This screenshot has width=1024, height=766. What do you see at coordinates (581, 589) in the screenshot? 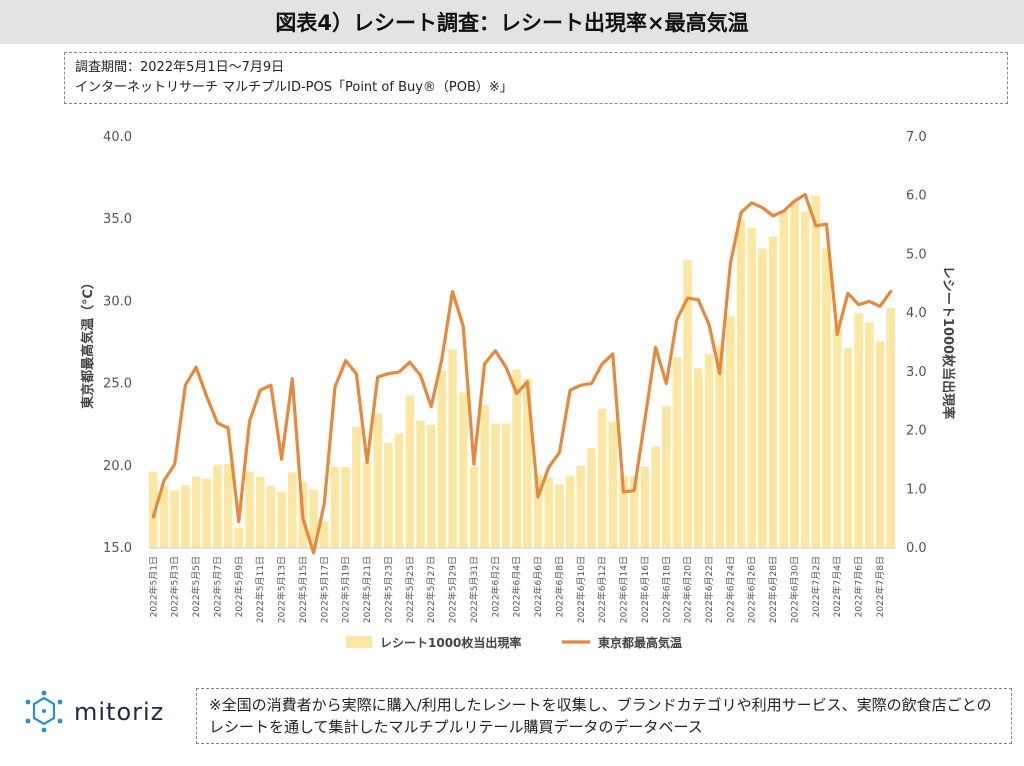
I see `x-tick-label: 2022年6月10日` at bounding box center [581, 589].